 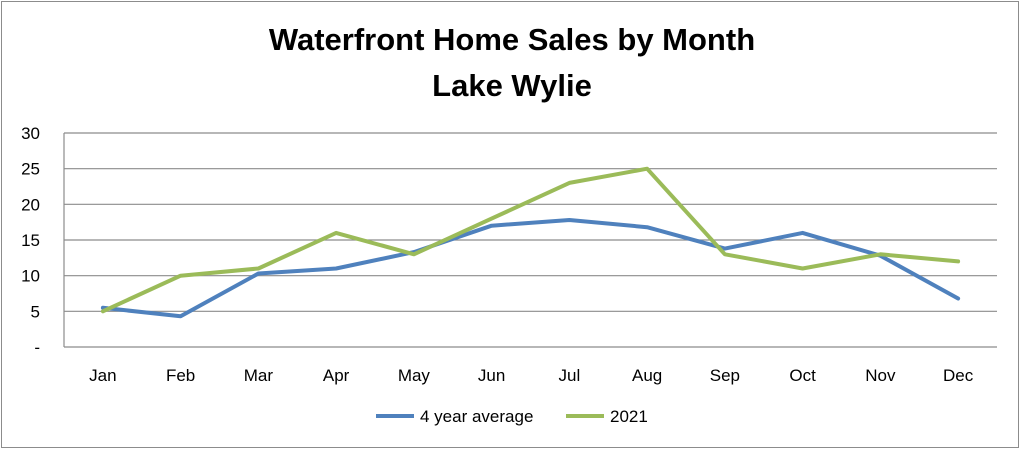 What do you see at coordinates (35, 311) in the screenshot?
I see `y-tick-label: 5` at bounding box center [35, 311].